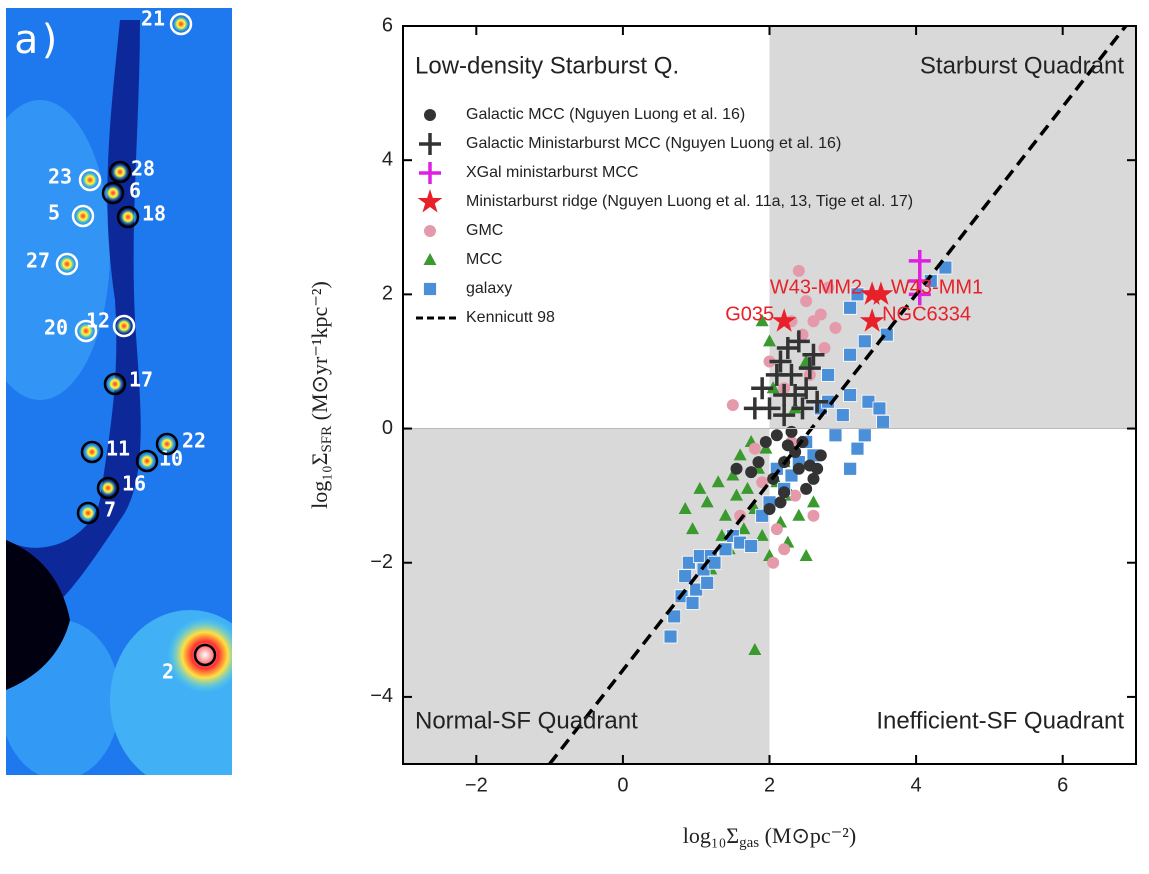 Image resolution: width=1149 pixels, height=874 pixels. Describe the element at coordinates (387, 428) in the screenshot. I see `y-tick-label: 0` at that location.